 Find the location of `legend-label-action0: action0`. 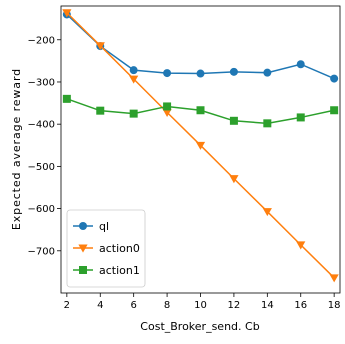

legend-label-action0: action0 is located at coordinates (119, 248).